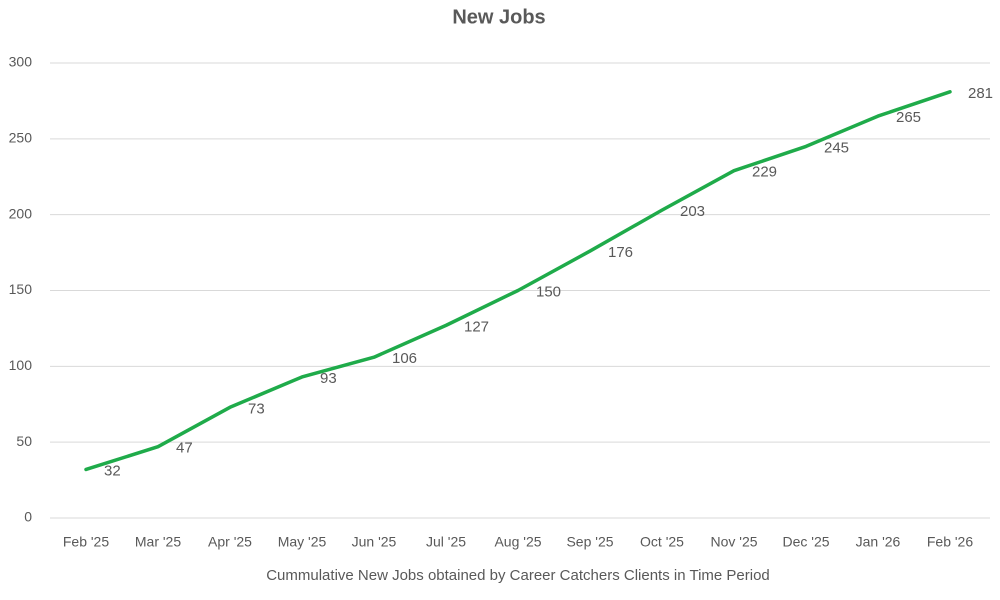 Image resolution: width=1000 pixels, height=600 pixels. What do you see at coordinates (662, 542) in the screenshot?
I see `x-tick-label: Oct '25` at bounding box center [662, 542].